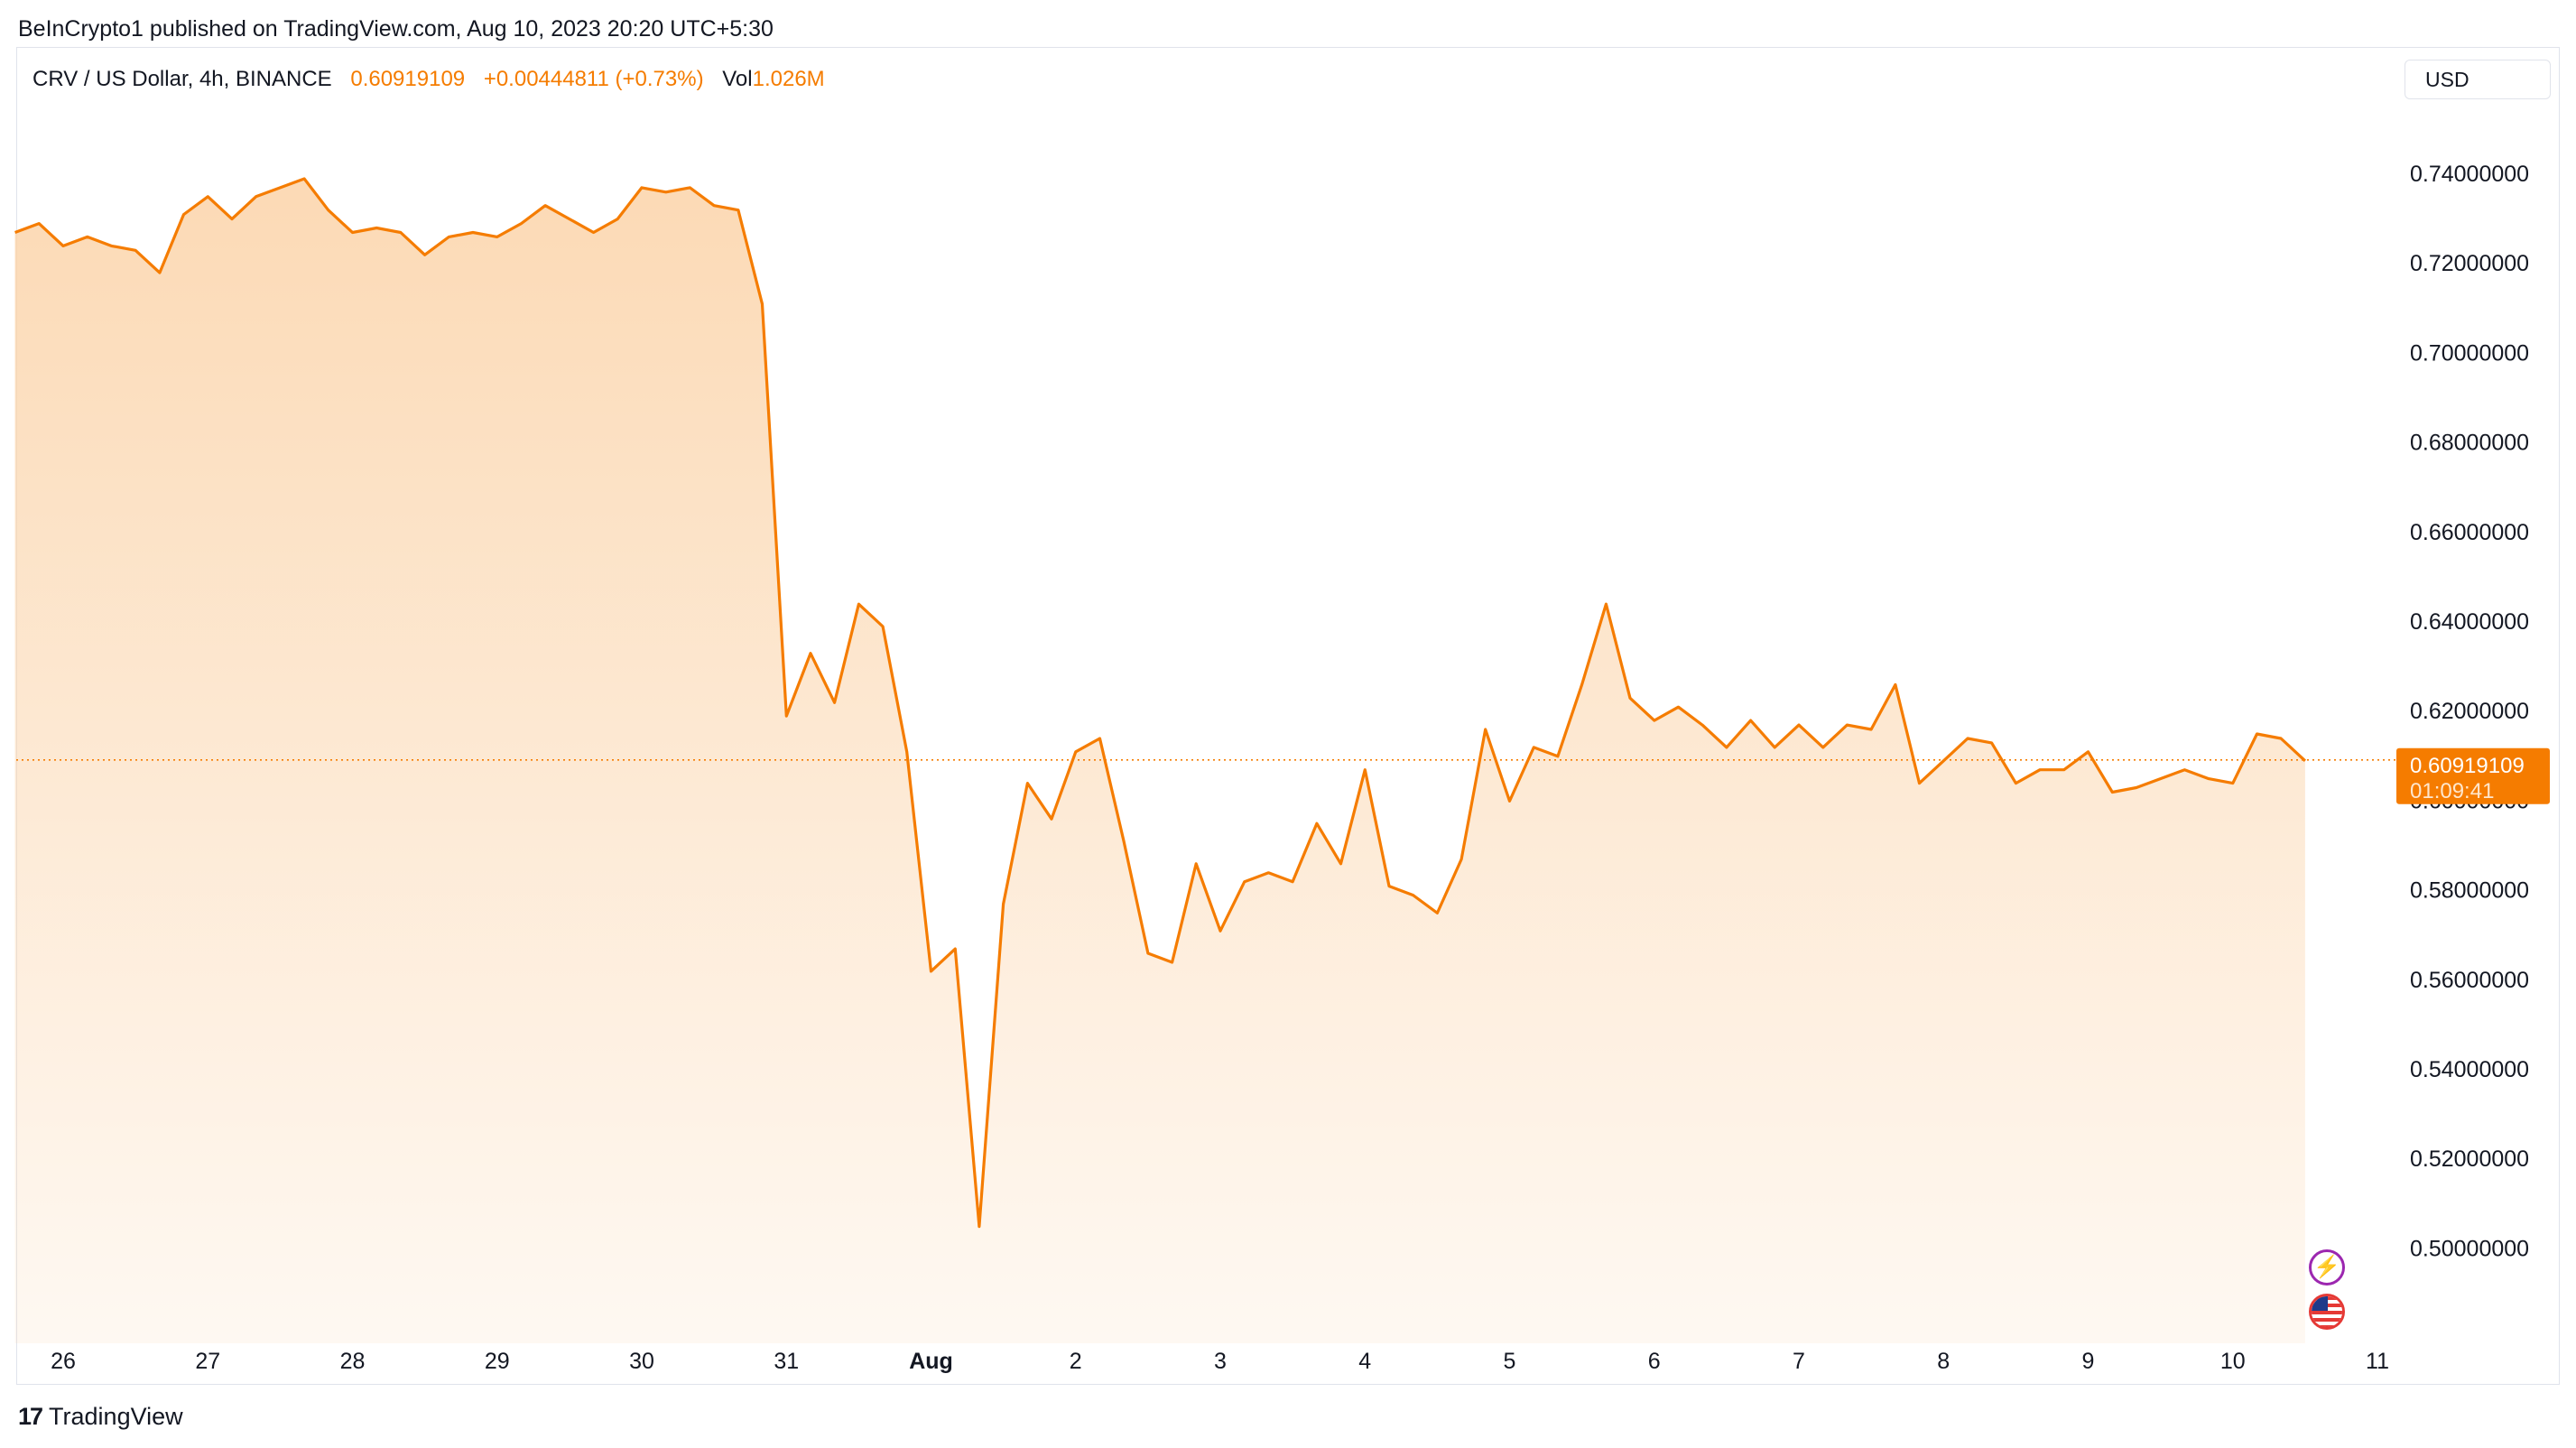  What do you see at coordinates (1510, 1361) in the screenshot?
I see `x-tick-label: 5` at bounding box center [1510, 1361].